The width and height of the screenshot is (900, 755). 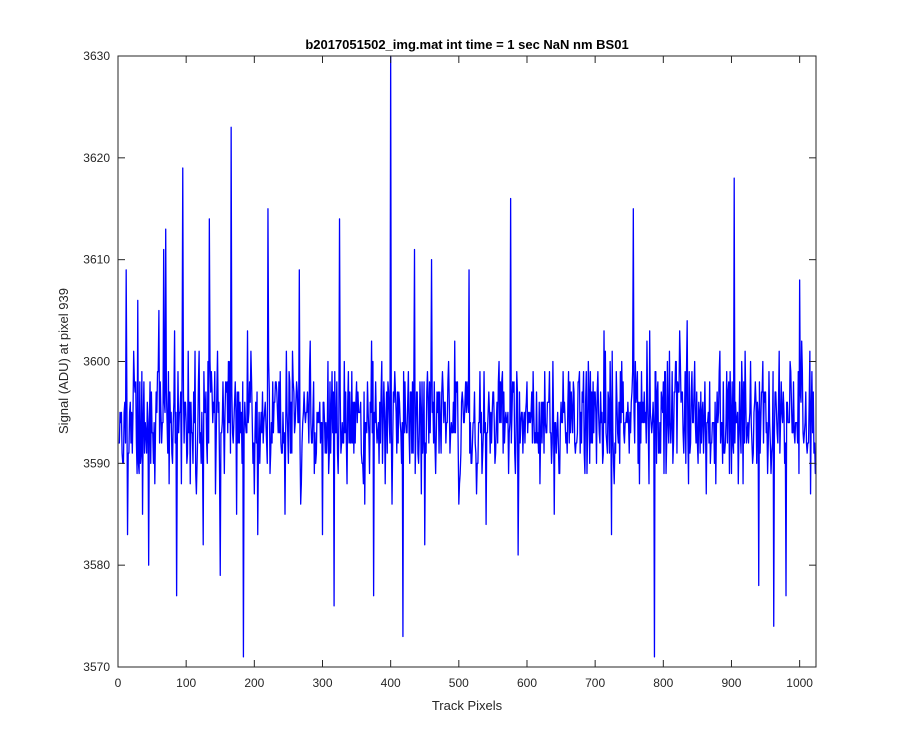 What do you see at coordinates (799, 683) in the screenshot?
I see `x-tick-label: 1000` at bounding box center [799, 683].